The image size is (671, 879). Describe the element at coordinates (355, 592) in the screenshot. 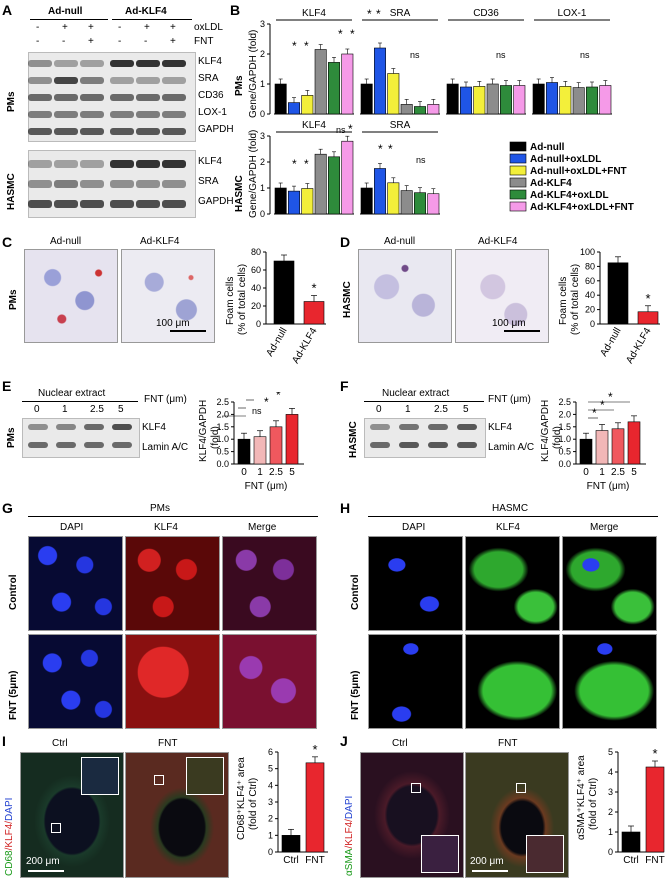

I see `h-row-control: Control` at that location.